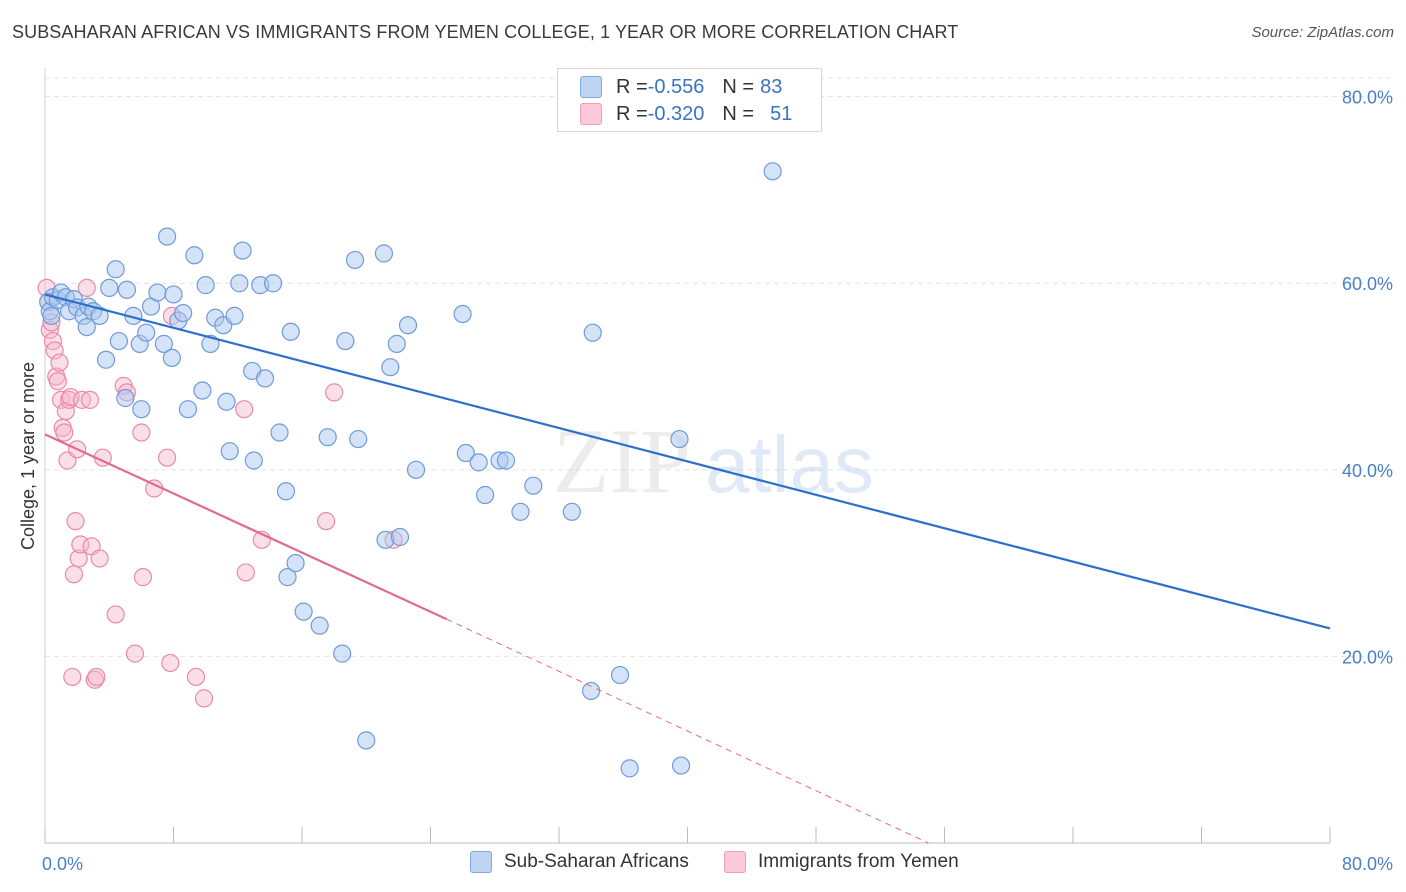 This screenshot has height=892, width=1406. I want to click on watermark: ZIP atlas, so click(713, 461).